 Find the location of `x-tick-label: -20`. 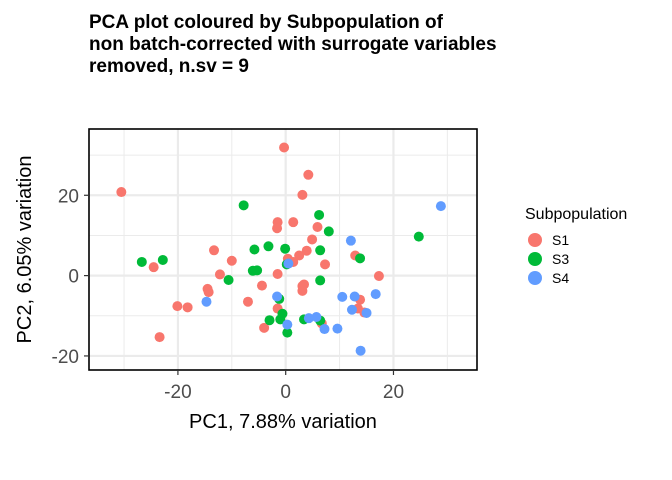

x-tick-label: -20 is located at coordinates (177, 392).